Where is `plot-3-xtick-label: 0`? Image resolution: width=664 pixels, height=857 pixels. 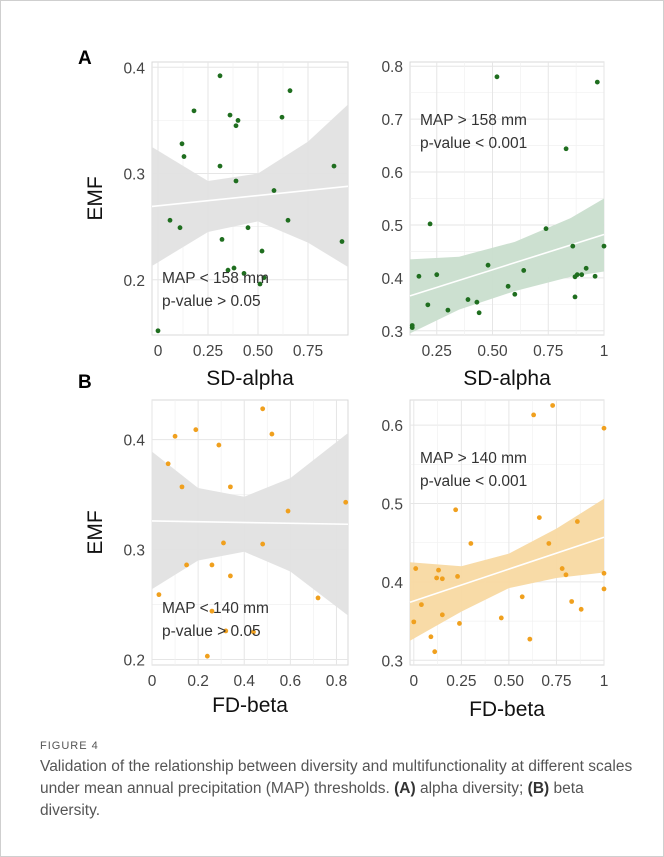 plot-3-xtick-label: 0 is located at coordinates (152, 681).